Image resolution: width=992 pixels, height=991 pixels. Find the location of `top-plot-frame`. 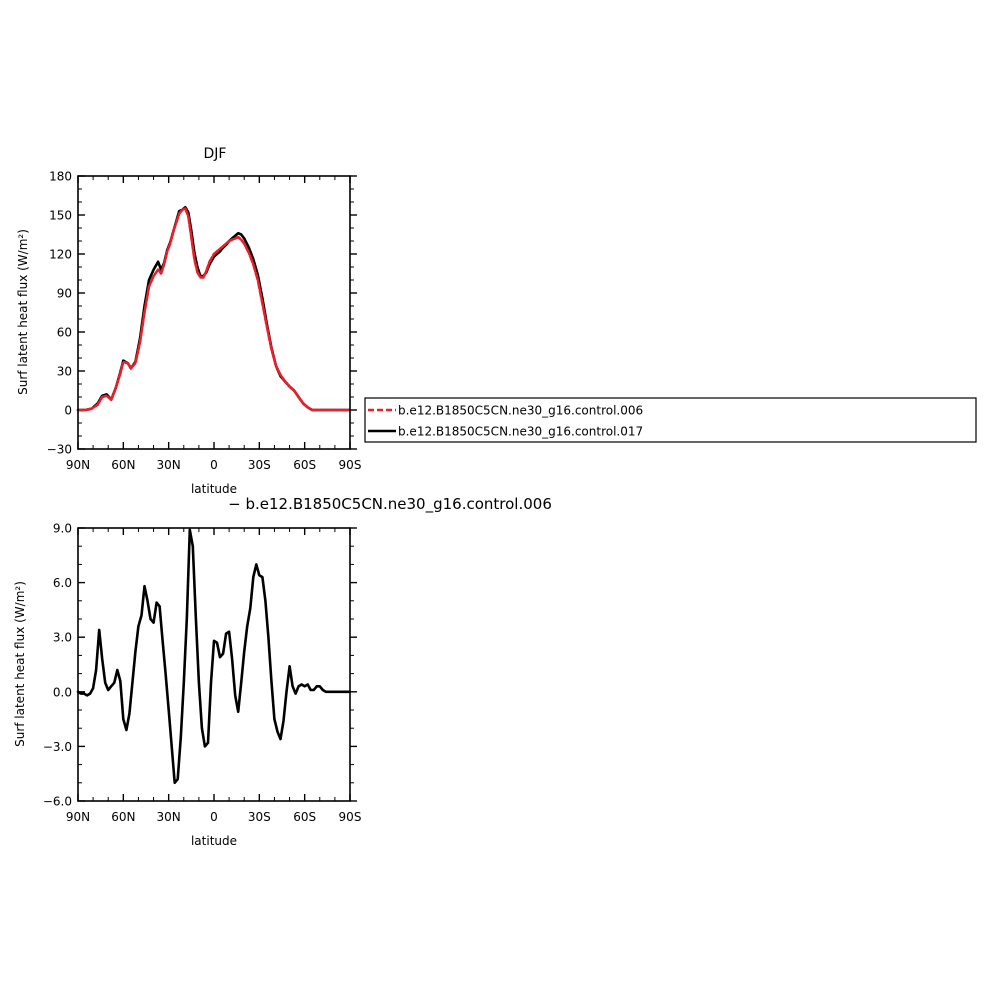

top-plot-frame is located at coordinates (214, 312).